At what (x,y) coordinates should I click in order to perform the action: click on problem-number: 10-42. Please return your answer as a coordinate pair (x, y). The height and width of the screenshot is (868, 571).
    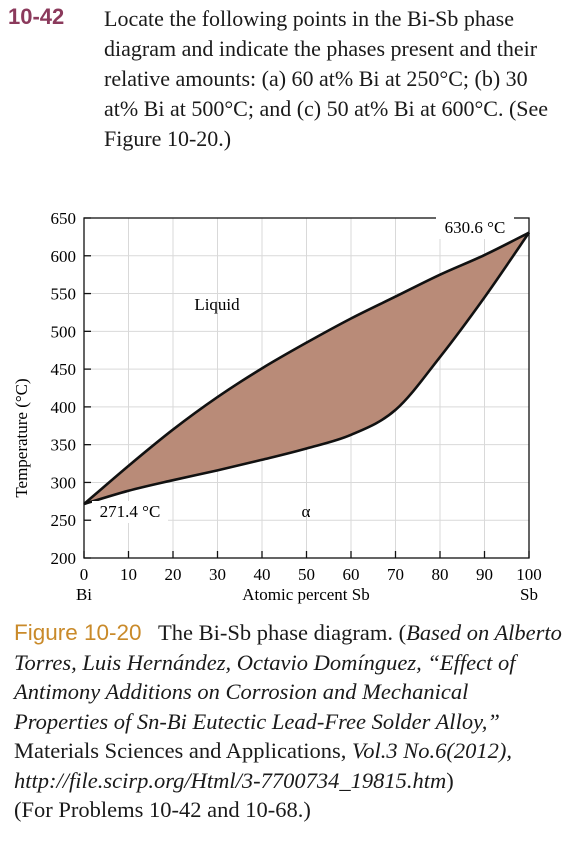
    Looking at the image, I should click on (36, 16).